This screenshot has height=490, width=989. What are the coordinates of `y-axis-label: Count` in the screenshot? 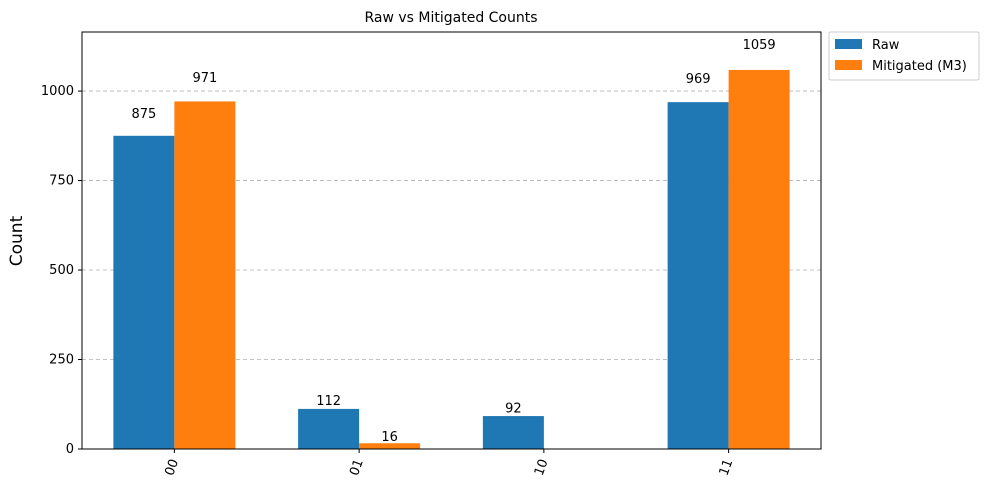 It's located at (17, 240).